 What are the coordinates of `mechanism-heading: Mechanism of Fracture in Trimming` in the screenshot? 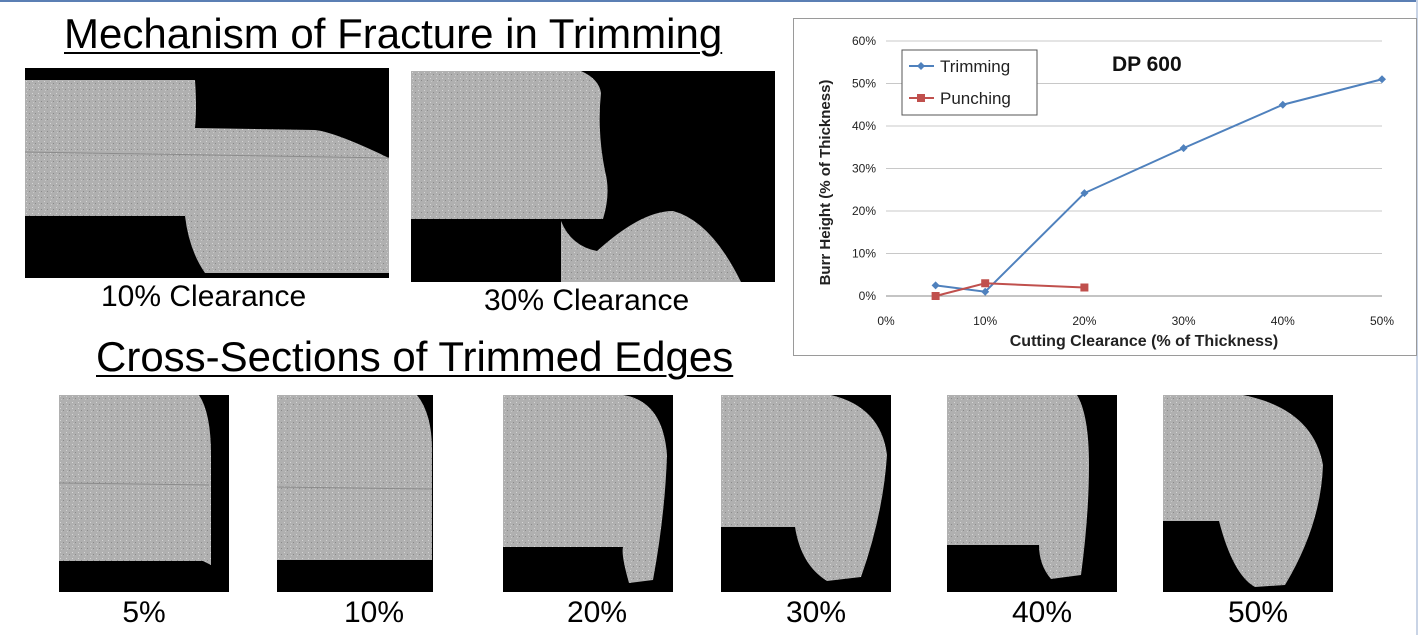 It's located at (393, 33).